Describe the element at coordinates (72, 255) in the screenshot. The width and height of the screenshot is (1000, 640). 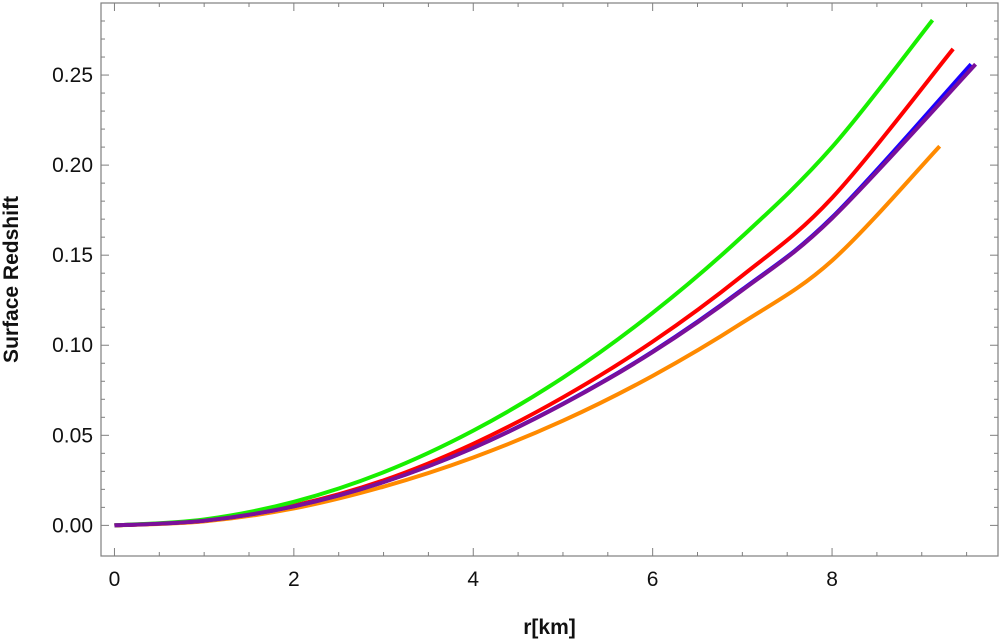
I see `y-tick-label: 0.15` at that location.